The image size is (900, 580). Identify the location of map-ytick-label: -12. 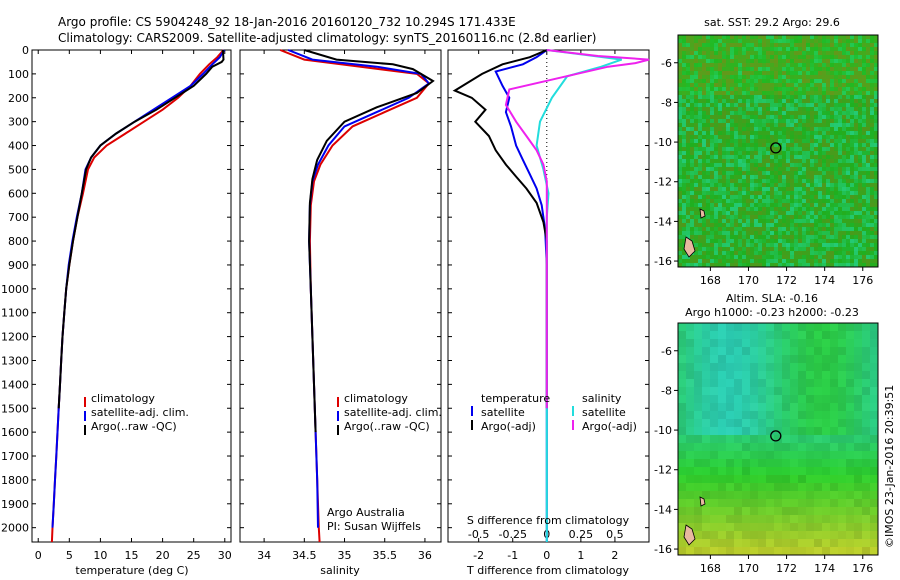
(663, 470).